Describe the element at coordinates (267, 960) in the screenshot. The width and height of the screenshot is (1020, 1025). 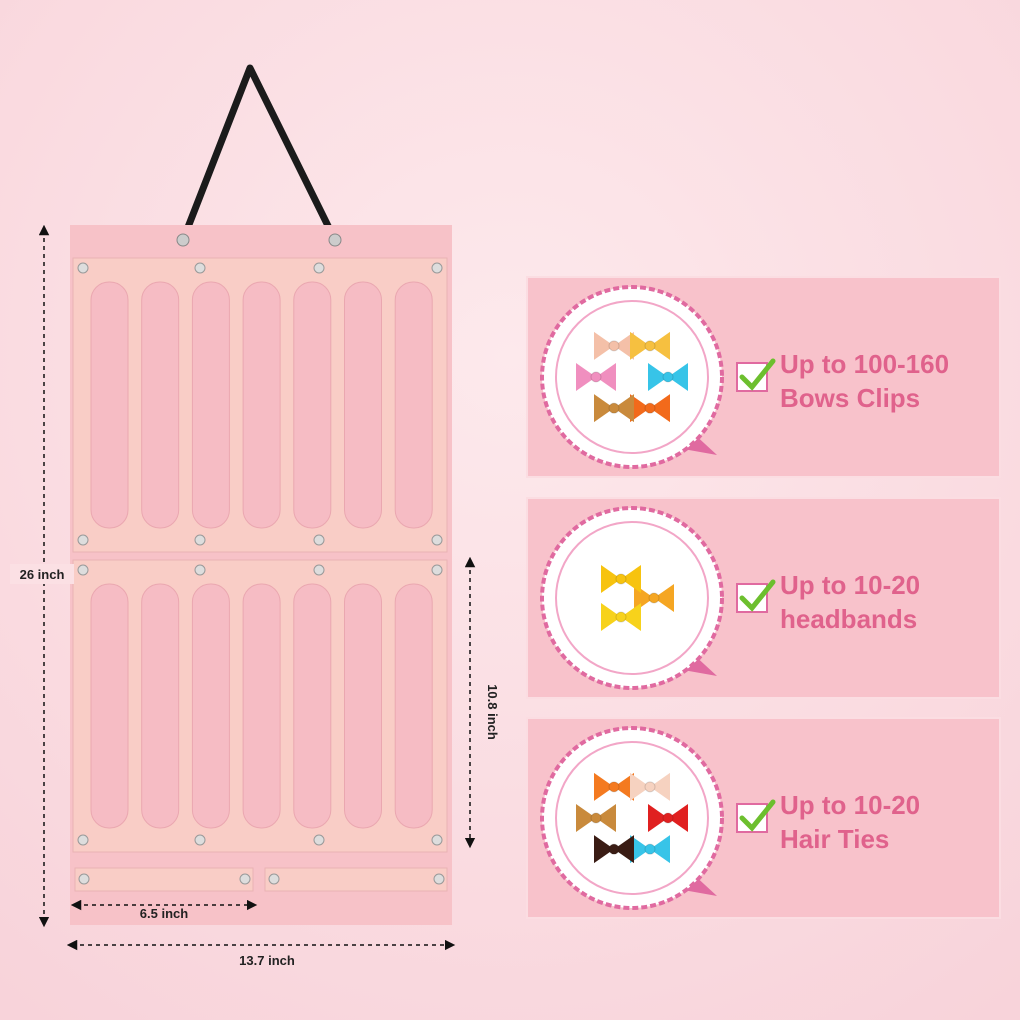
I see `width-label: 13.7 inch` at that location.